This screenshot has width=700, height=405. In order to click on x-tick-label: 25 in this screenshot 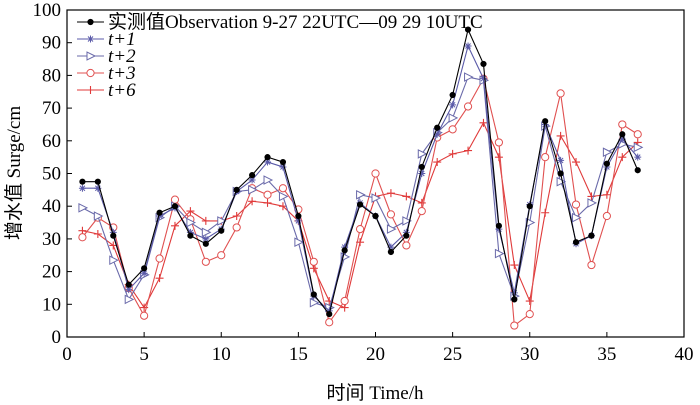, I will do `click(452, 354)`.